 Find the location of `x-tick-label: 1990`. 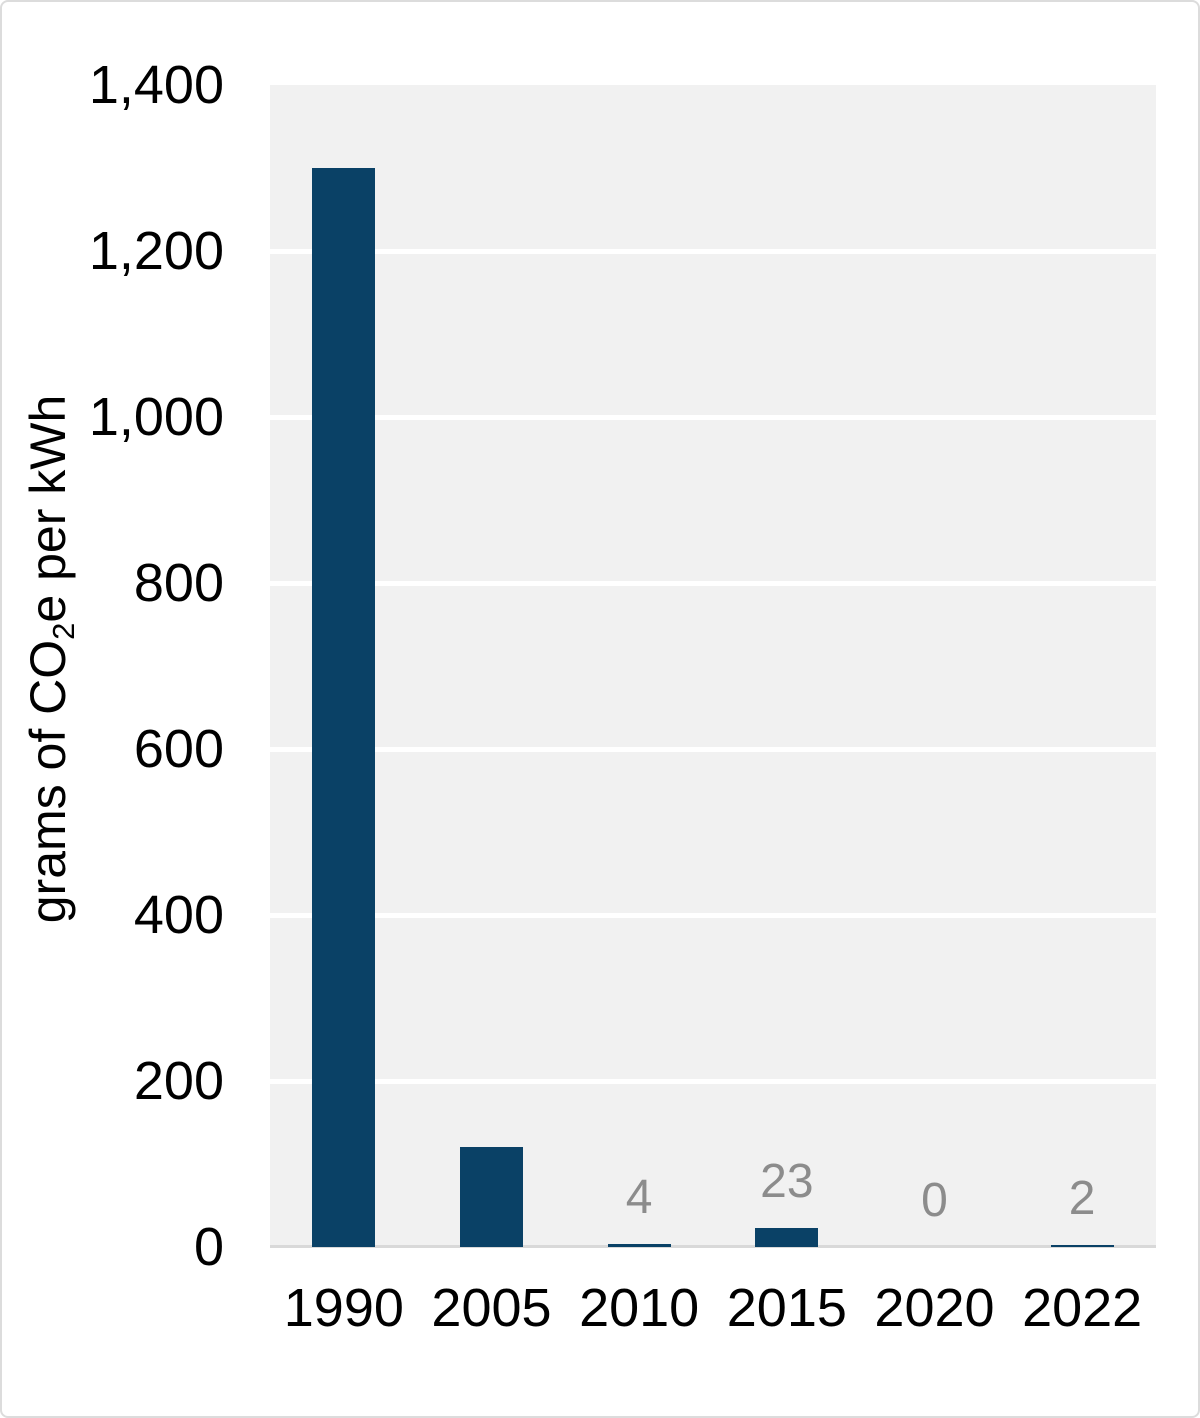

x-tick-label: 1990 is located at coordinates (343, 1308).